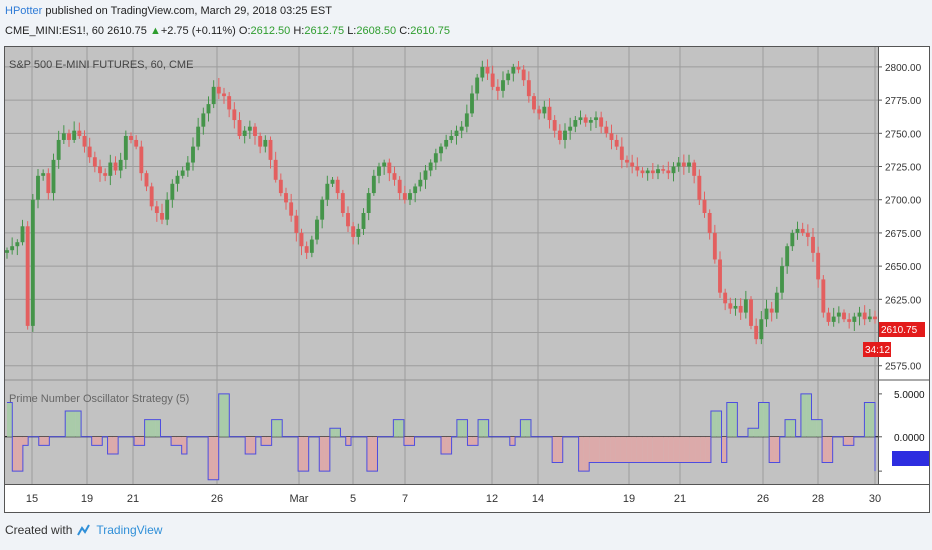 The height and width of the screenshot is (550, 932). Describe the element at coordinates (24, 11) in the screenshot. I see `author-link: HPotter` at that location.